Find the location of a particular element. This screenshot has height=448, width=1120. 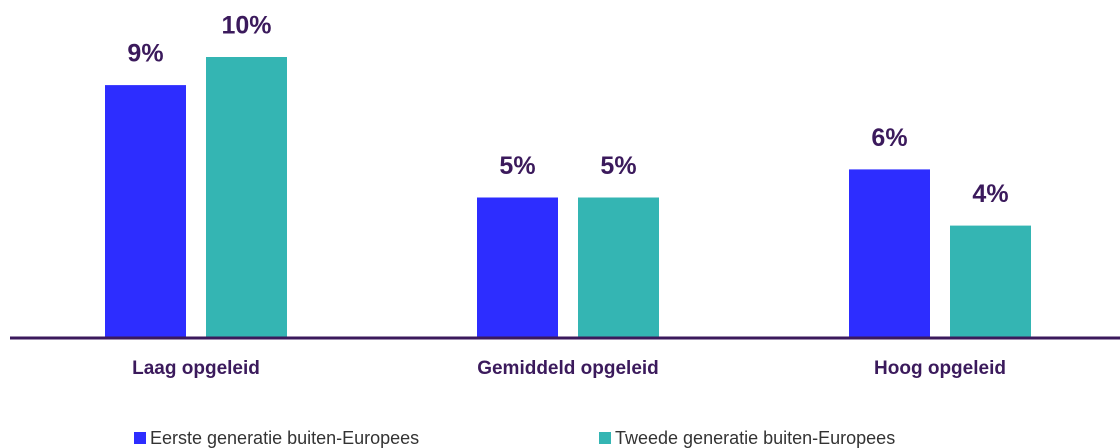

value-label: 9% is located at coordinates (145, 54).